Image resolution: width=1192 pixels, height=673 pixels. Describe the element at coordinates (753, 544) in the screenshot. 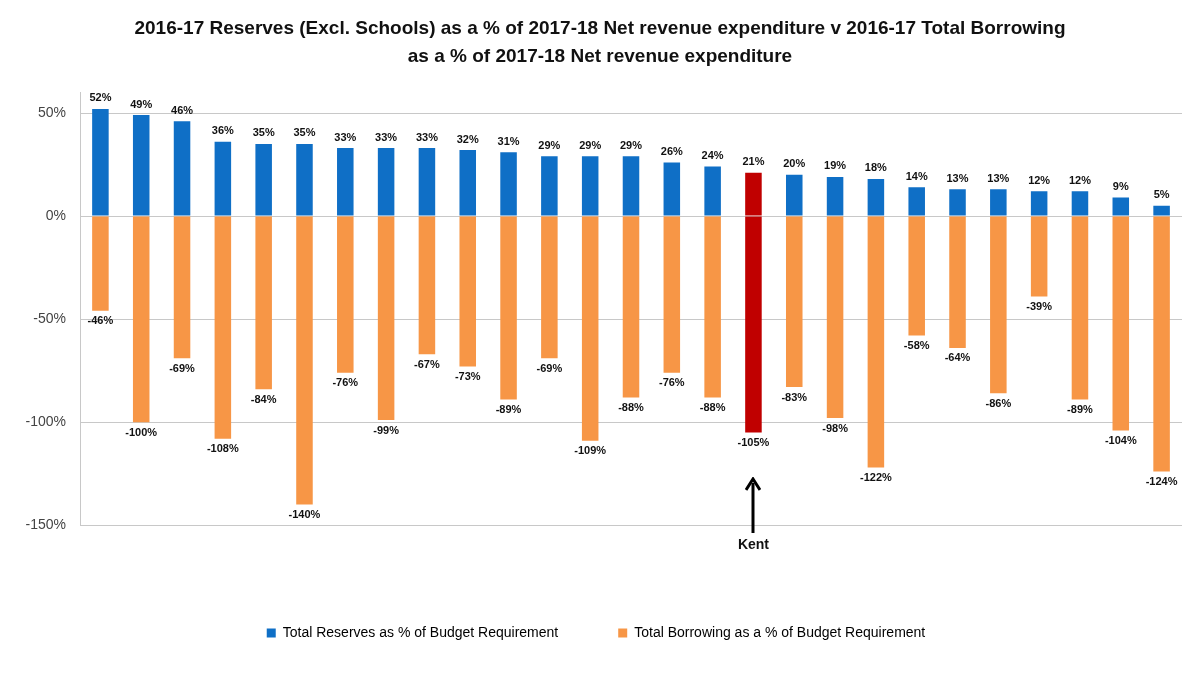

I see `x-tick-label: Kent` at that location.